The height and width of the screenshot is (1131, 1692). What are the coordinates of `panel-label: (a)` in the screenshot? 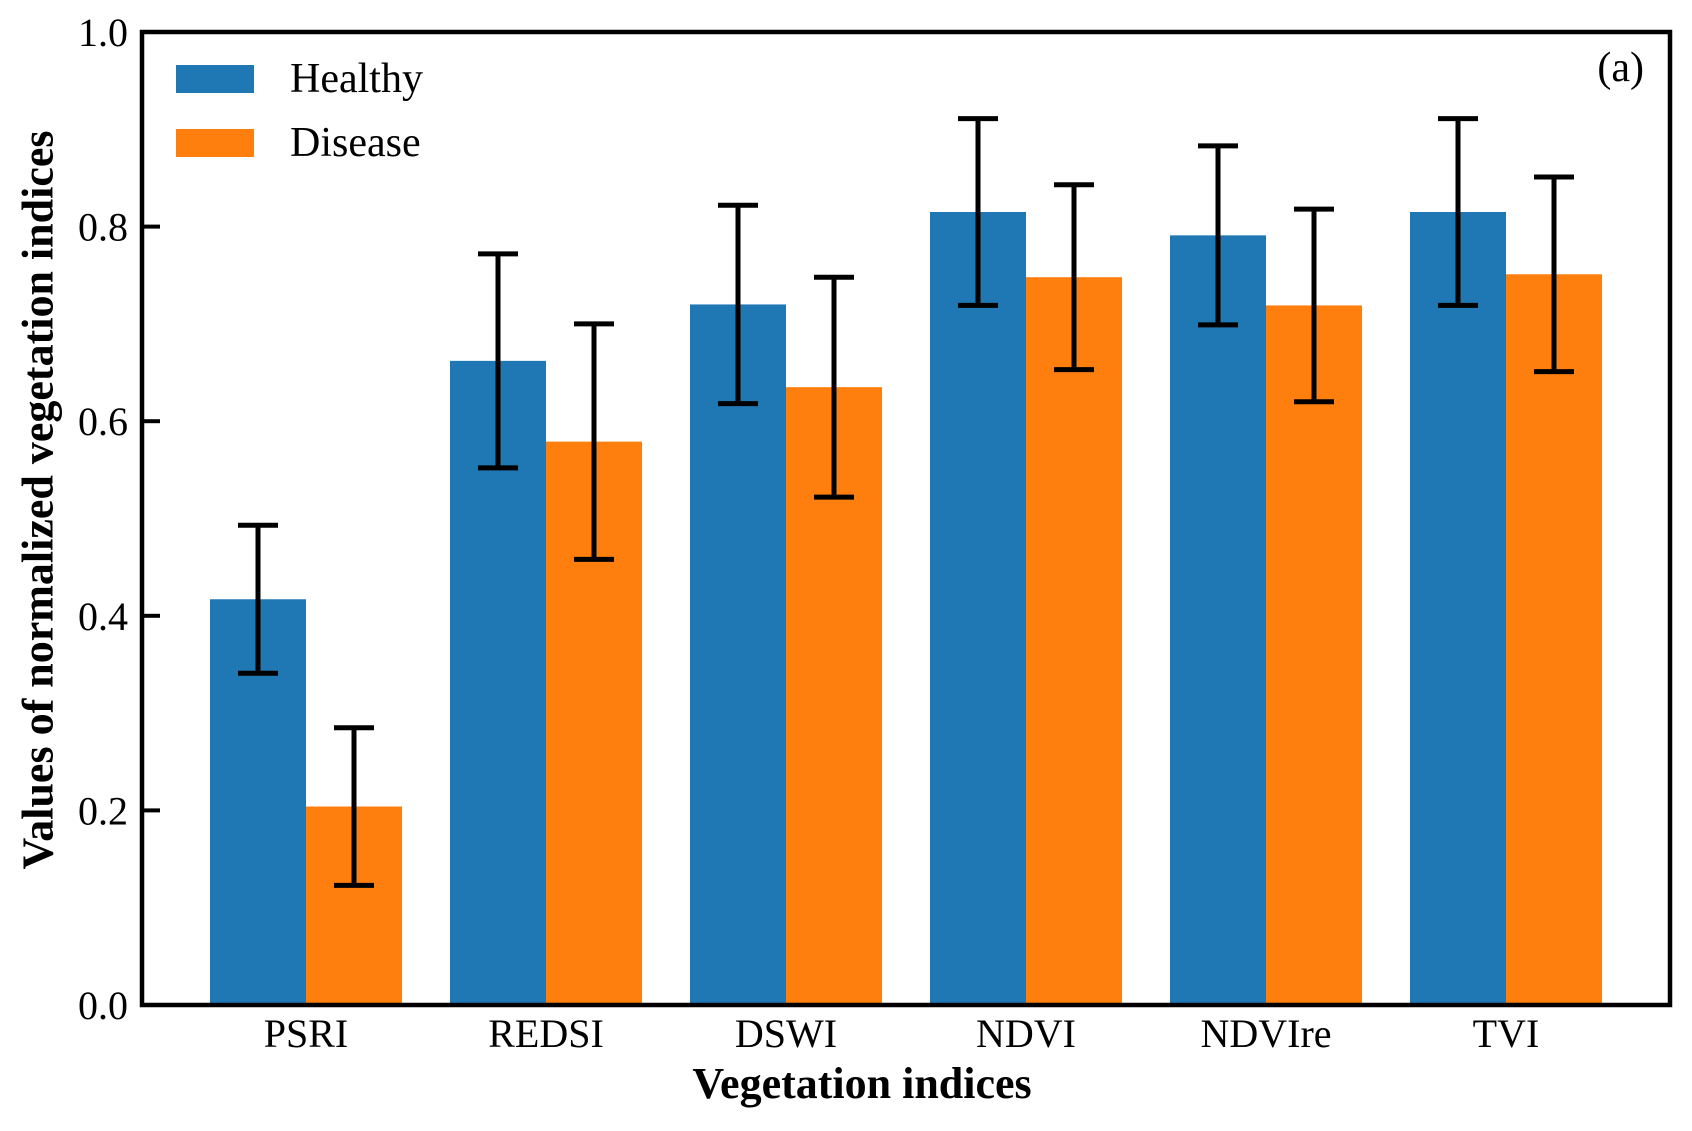 It's located at (1620, 68).